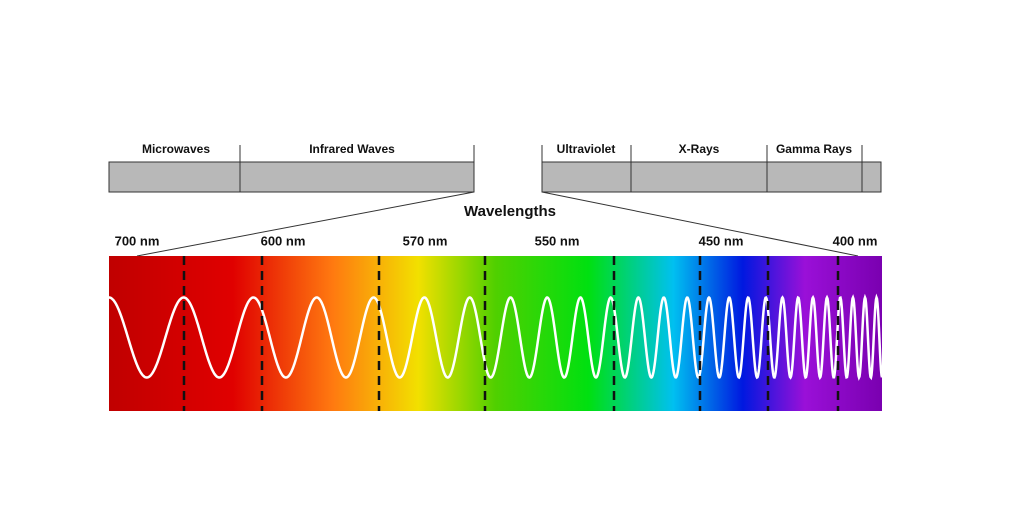 The height and width of the screenshot is (512, 1024). What do you see at coordinates (283, 240) in the screenshot?
I see `wavelength-label: 600 nm` at bounding box center [283, 240].